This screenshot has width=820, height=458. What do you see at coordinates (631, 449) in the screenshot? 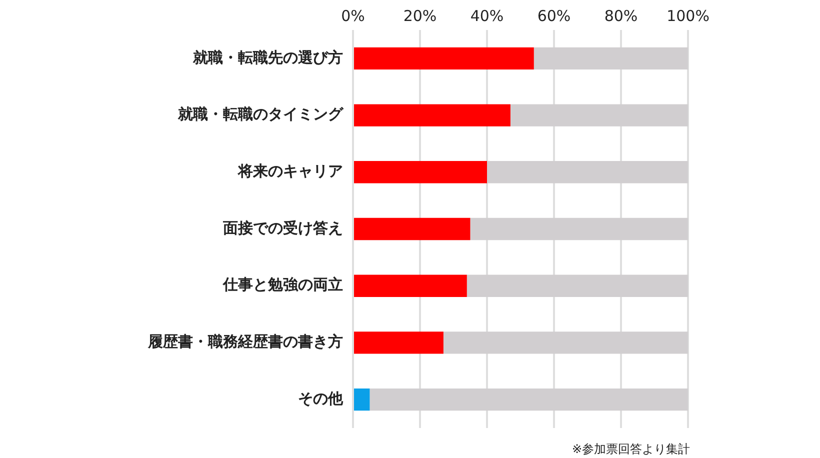
I see `text: ※参加票回答より集計` at bounding box center [631, 449].